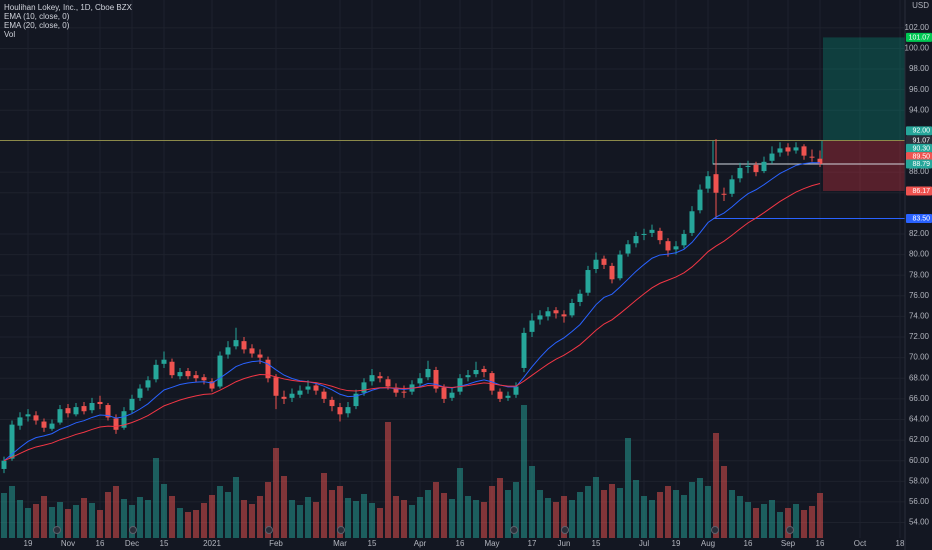 The image size is (932, 550). Describe the element at coordinates (564, 543) in the screenshot. I see `x-tick-label: Jun` at that location.